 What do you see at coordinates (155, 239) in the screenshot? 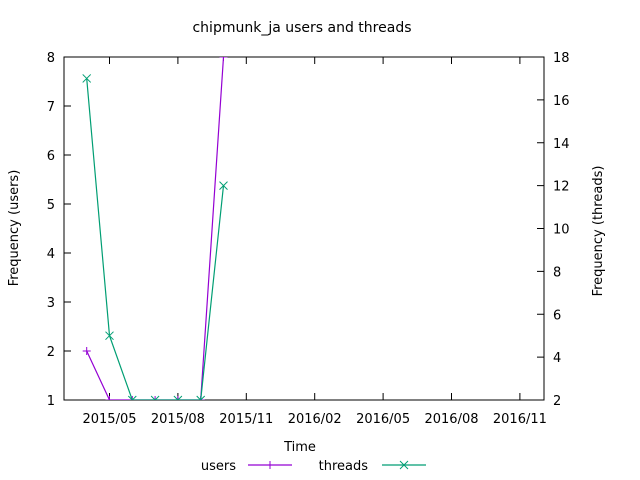
I see `series-line-threads` at bounding box center [155, 239].